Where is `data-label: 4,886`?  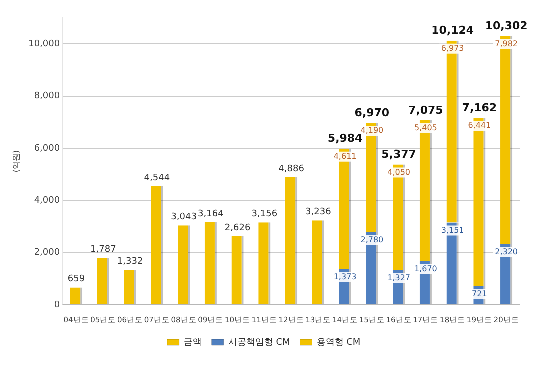 data-label: 4,886 is located at coordinates (291, 169).